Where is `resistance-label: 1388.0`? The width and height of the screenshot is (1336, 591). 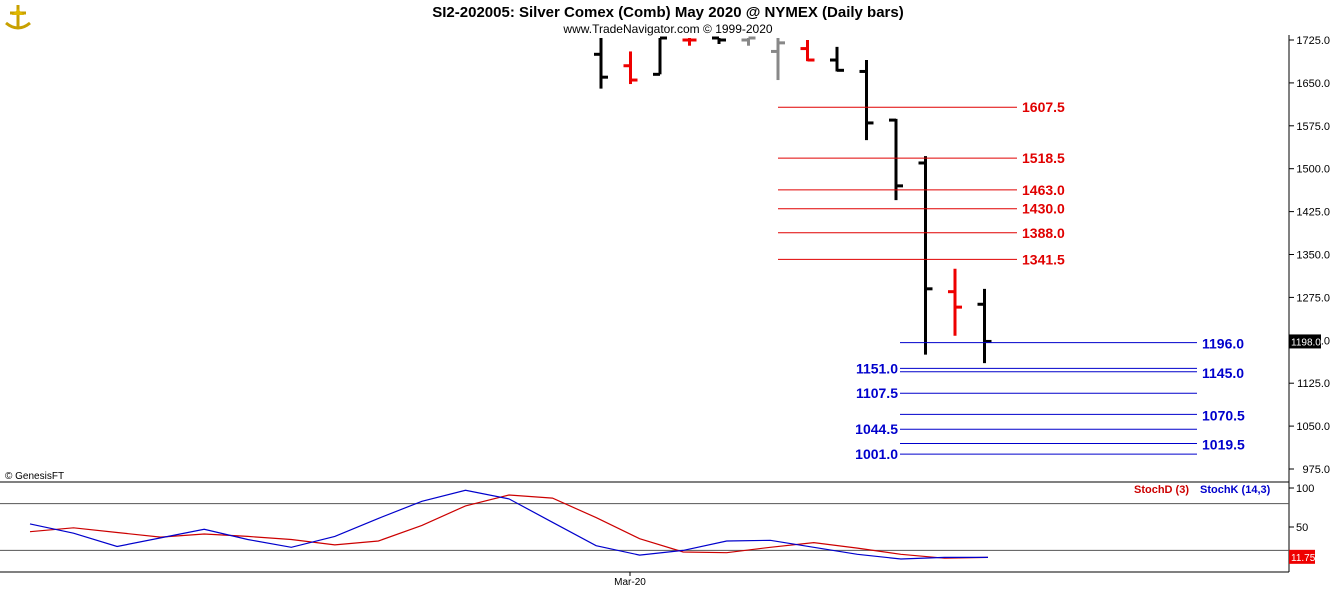 resistance-label: 1388.0 is located at coordinates (1043, 233).